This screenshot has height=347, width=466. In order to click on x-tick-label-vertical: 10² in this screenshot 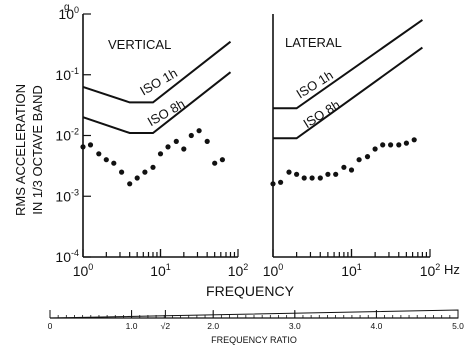, I will do `click(238, 270)`.